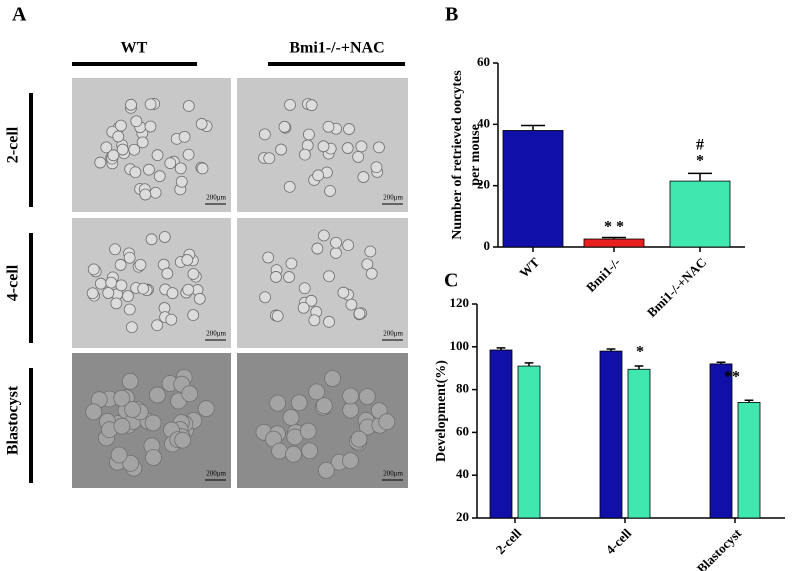 This screenshot has width=793, height=571. I want to click on y-axis-label: Number of retrieved oocytes, so click(457, 155).